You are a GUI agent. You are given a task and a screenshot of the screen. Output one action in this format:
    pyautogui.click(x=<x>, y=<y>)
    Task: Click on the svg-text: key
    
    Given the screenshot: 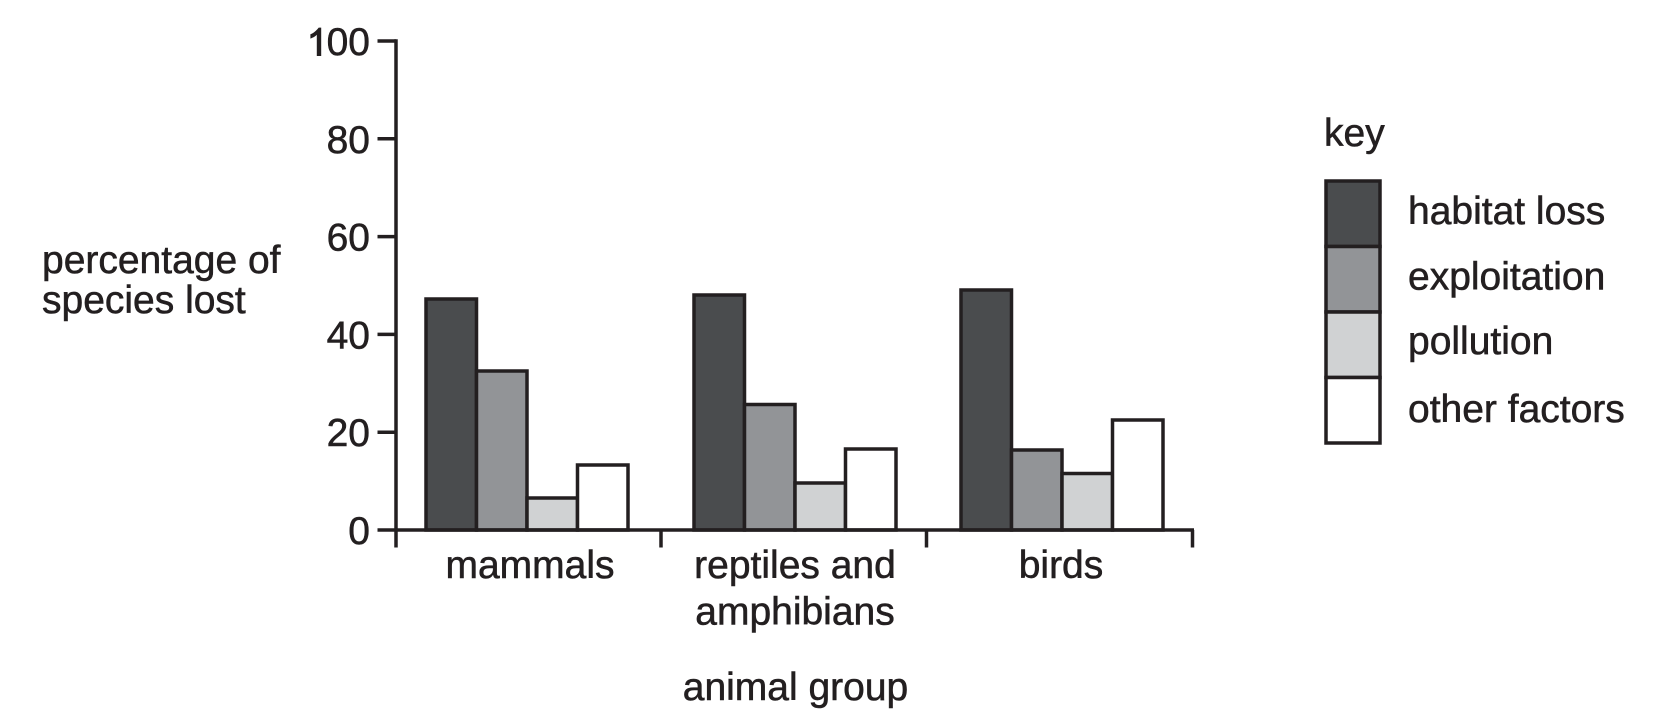 What is the action you would take?
    pyautogui.click(x=1354, y=133)
    